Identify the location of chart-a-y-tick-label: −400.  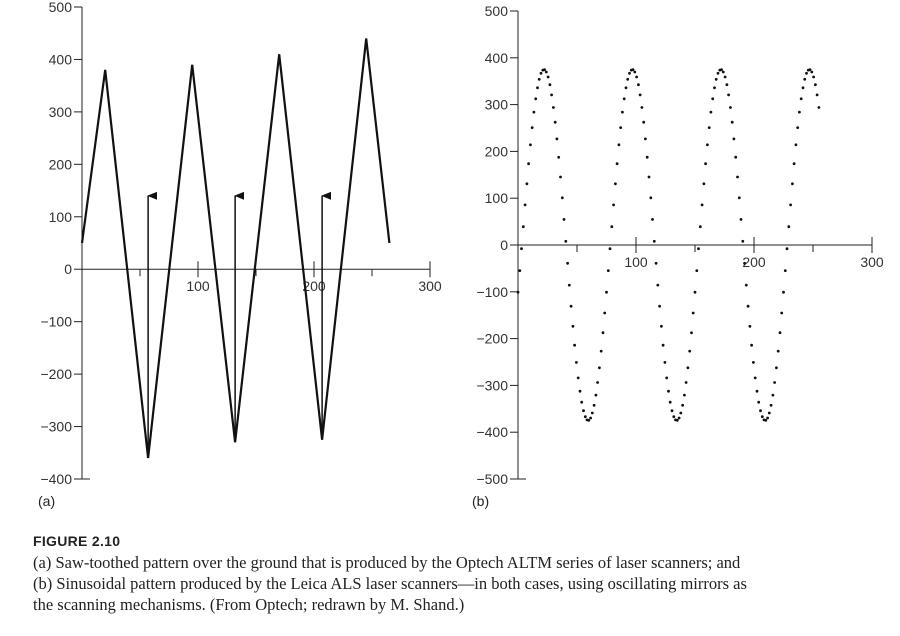
(56, 479).